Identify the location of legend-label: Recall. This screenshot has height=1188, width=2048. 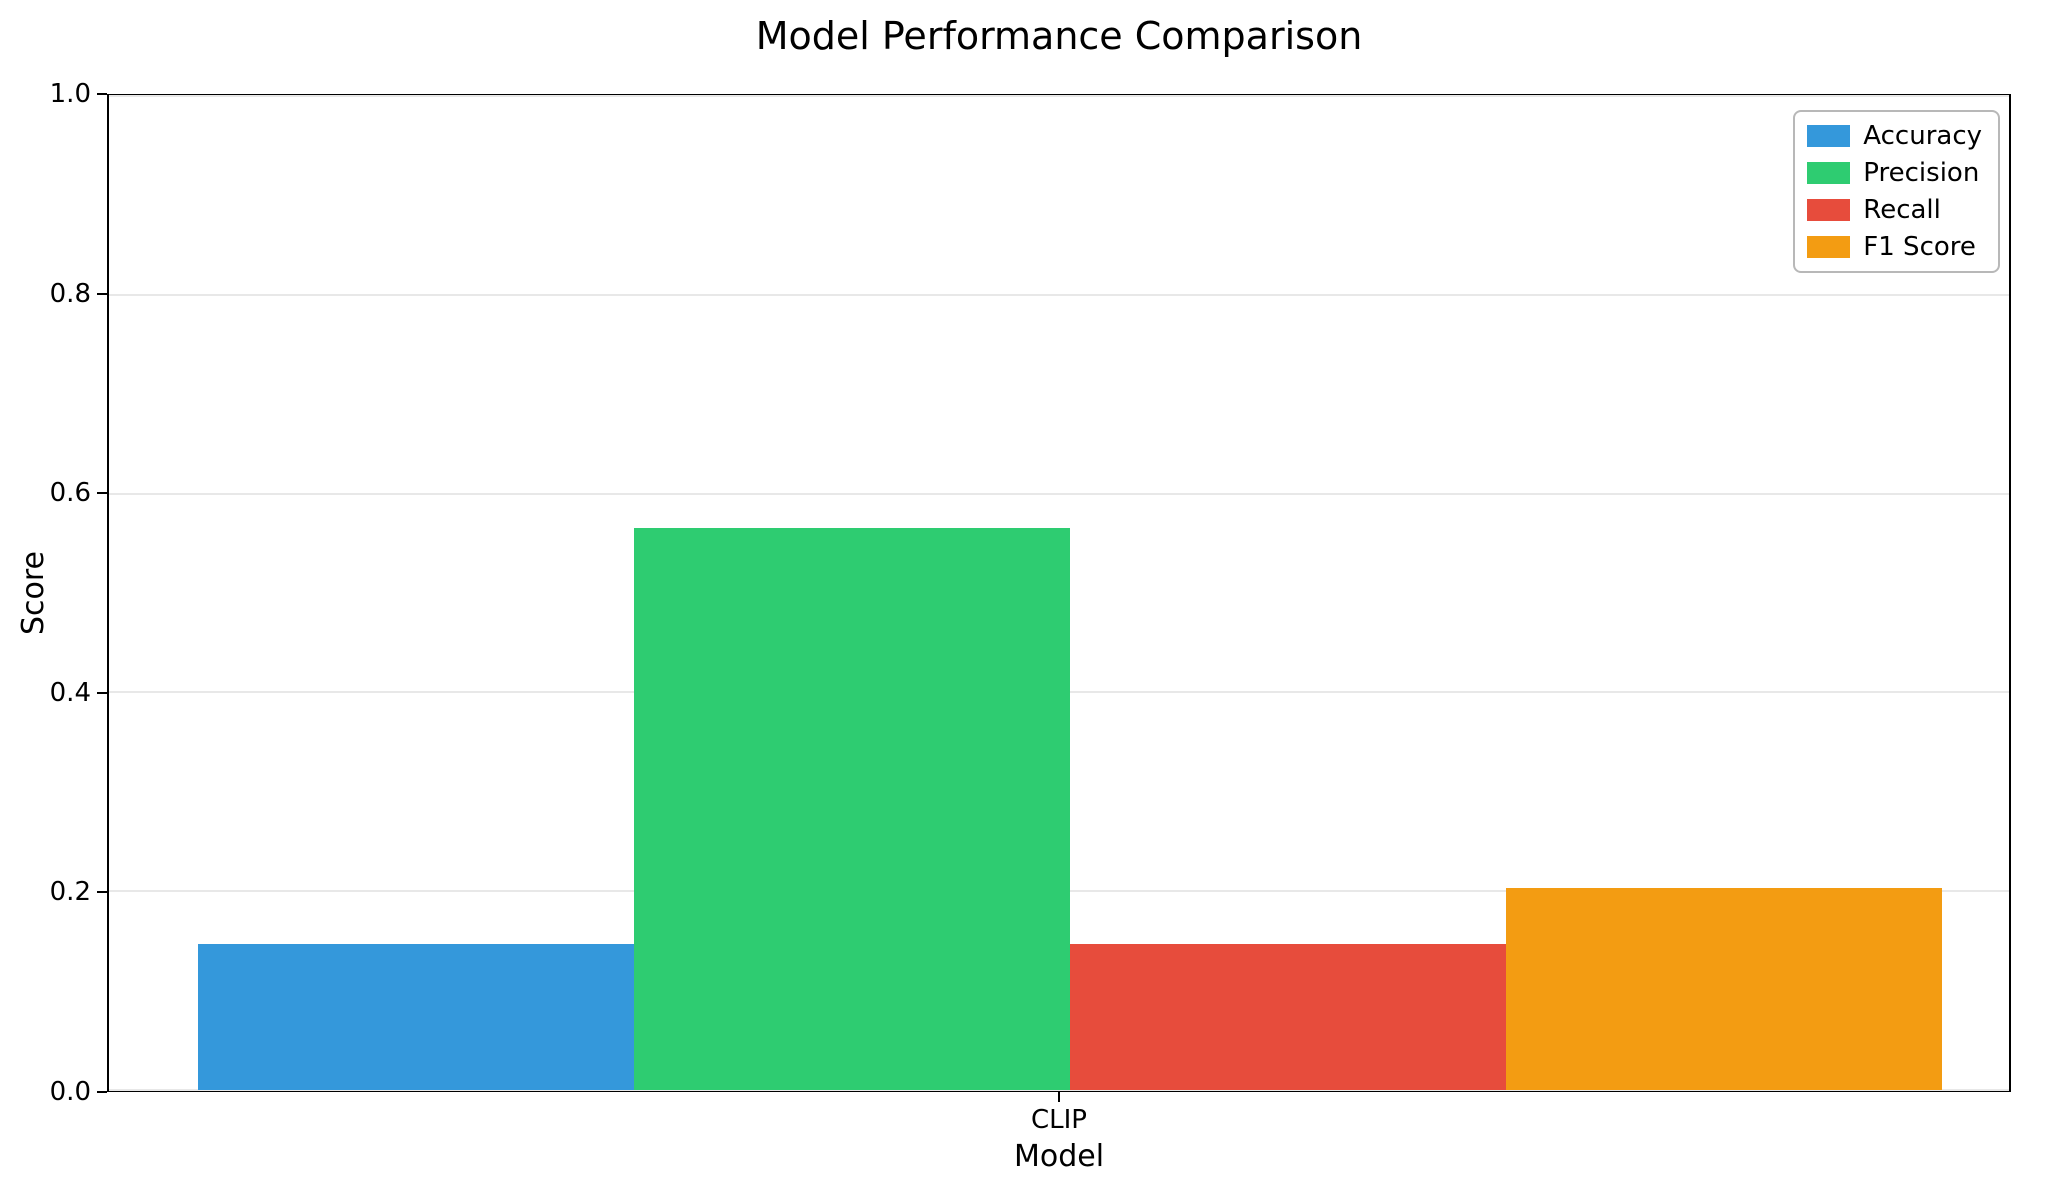
(1902, 210).